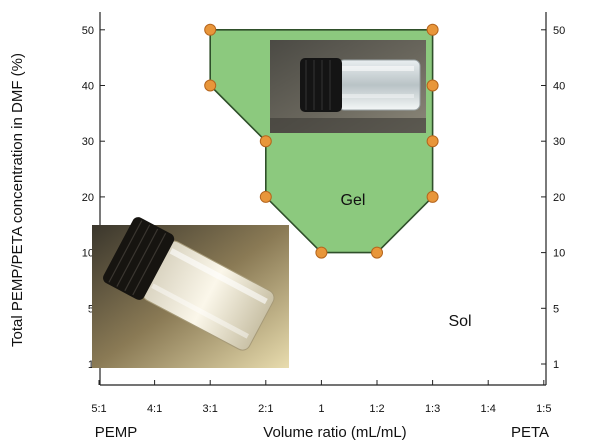 This screenshot has height=446, width=589. What do you see at coordinates (432, 409) in the screenshot?
I see `x-tick-label: 1:3` at bounding box center [432, 409].